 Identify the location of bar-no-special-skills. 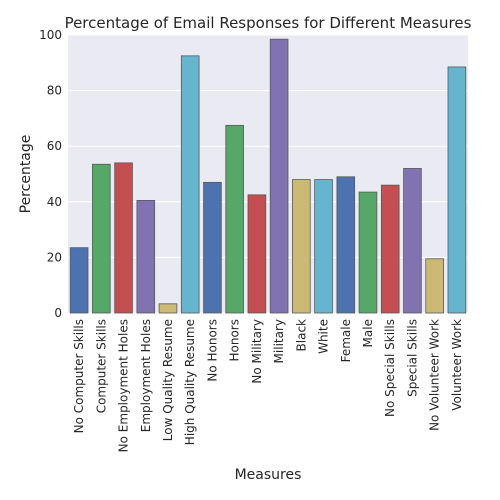
(390, 249).